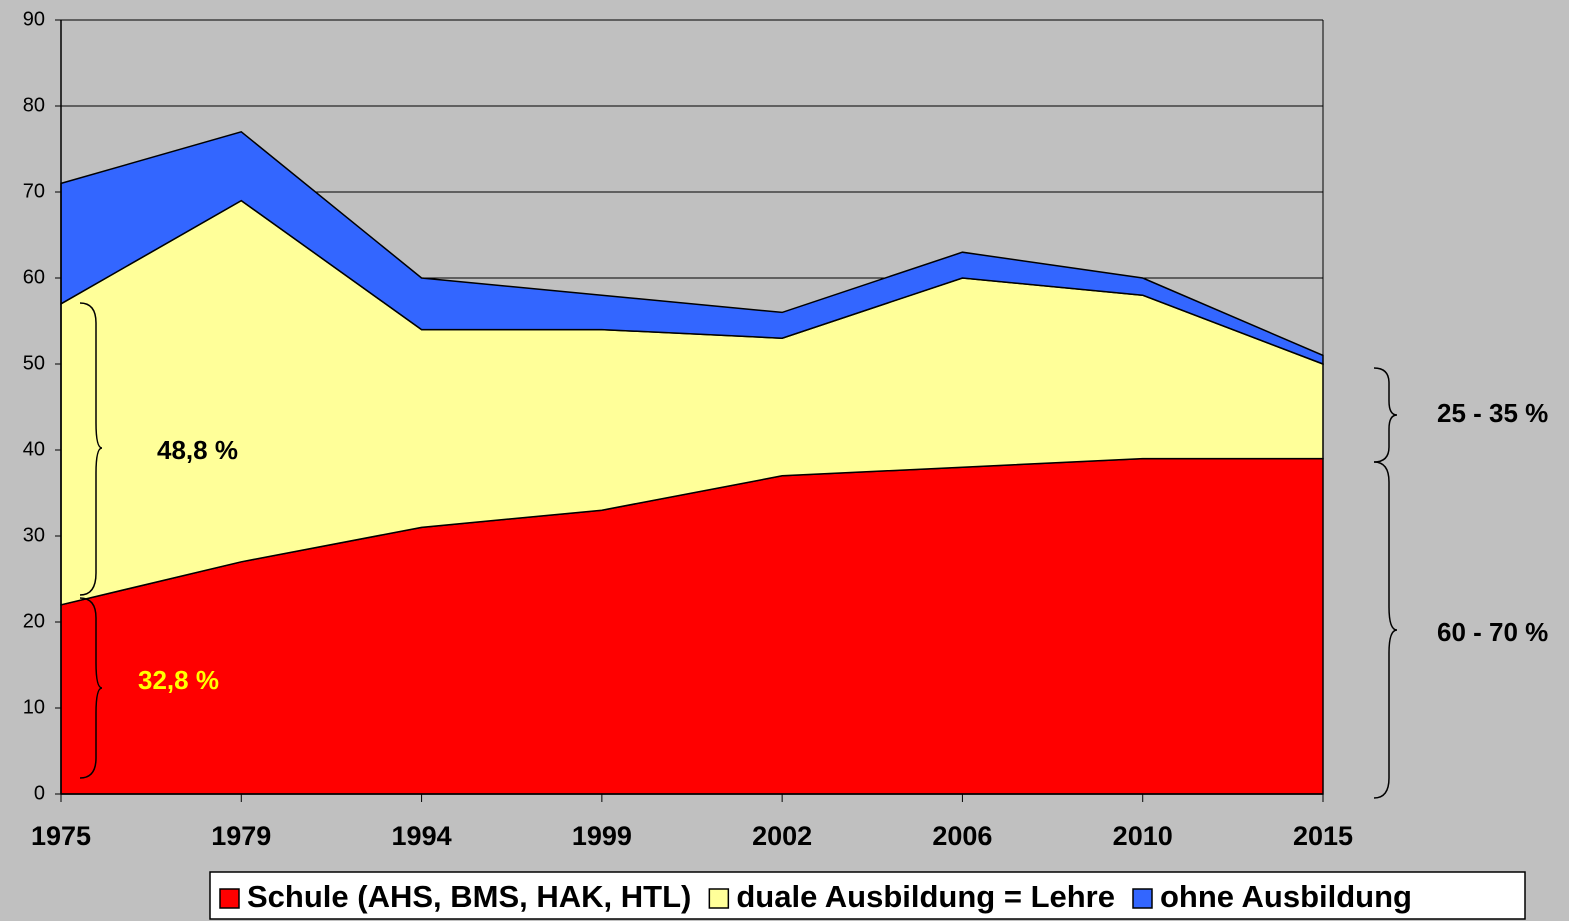 The image size is (1569, 921). What do you see at coordinates (34, 621) in the screenshot?
I see `y-tick-label: 20` at bounding box center [34, 621].